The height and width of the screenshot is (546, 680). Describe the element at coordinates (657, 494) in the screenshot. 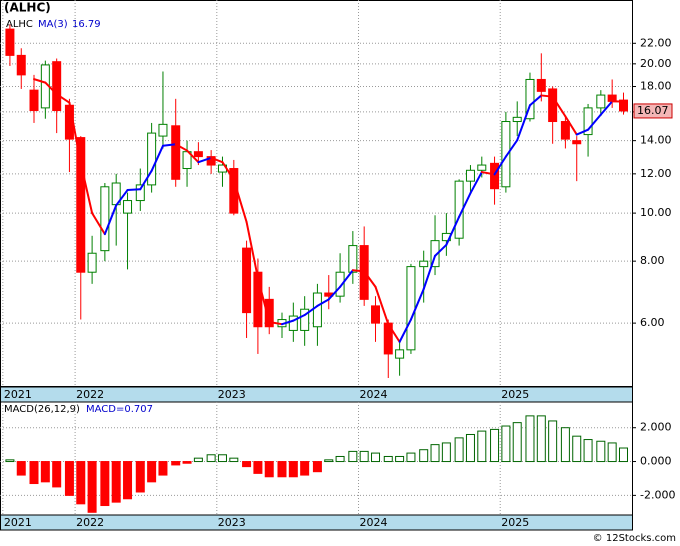

I see `y-tick-label: -2.000` at that location.